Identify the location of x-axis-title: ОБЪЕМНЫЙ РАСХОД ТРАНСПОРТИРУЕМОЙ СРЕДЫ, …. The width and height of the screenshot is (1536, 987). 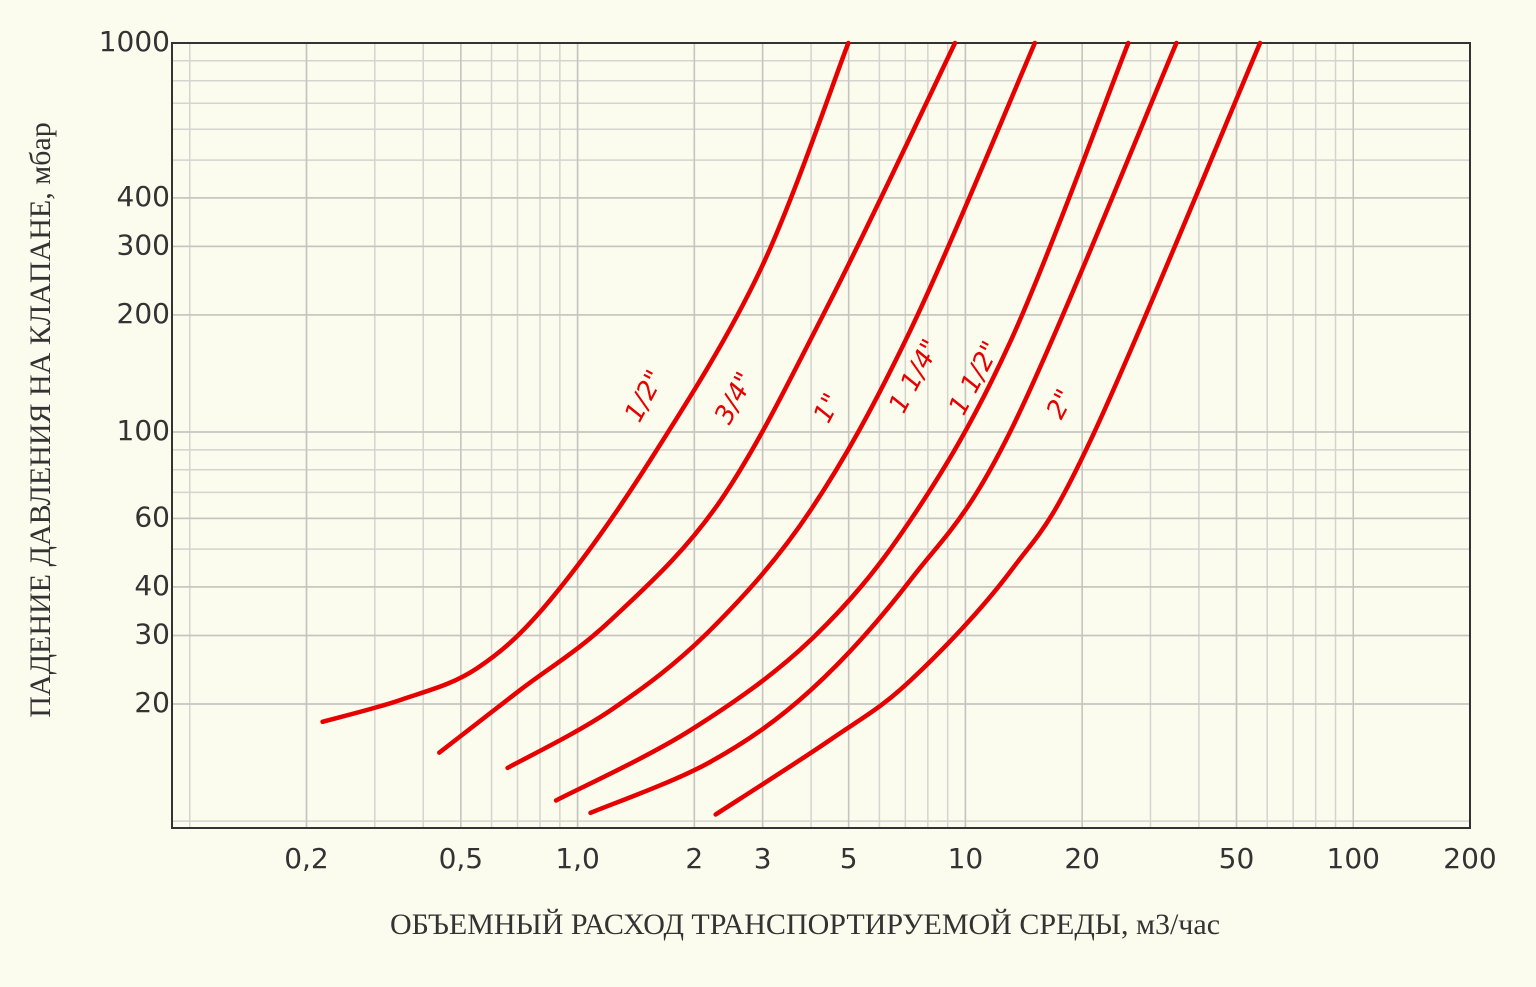
(805, 924).